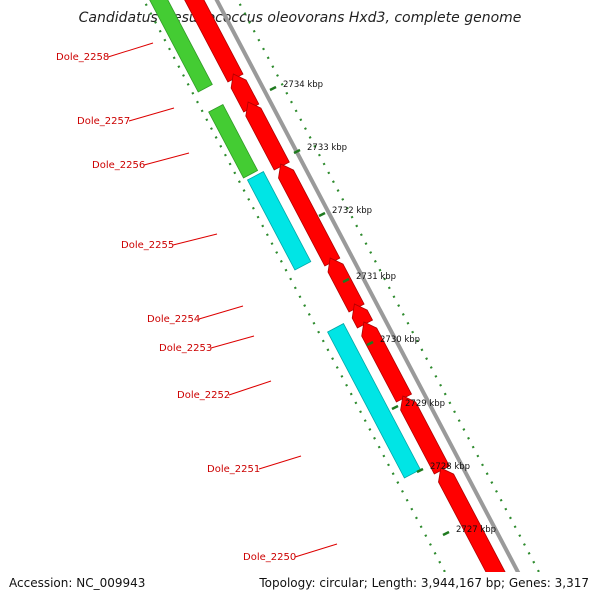 This screenshot has width=600, height=600. What do you see at coordinates (352, 211) in the screenshot?
I see `tick-label: 2732 kbp` at bounding box center [352, 211].